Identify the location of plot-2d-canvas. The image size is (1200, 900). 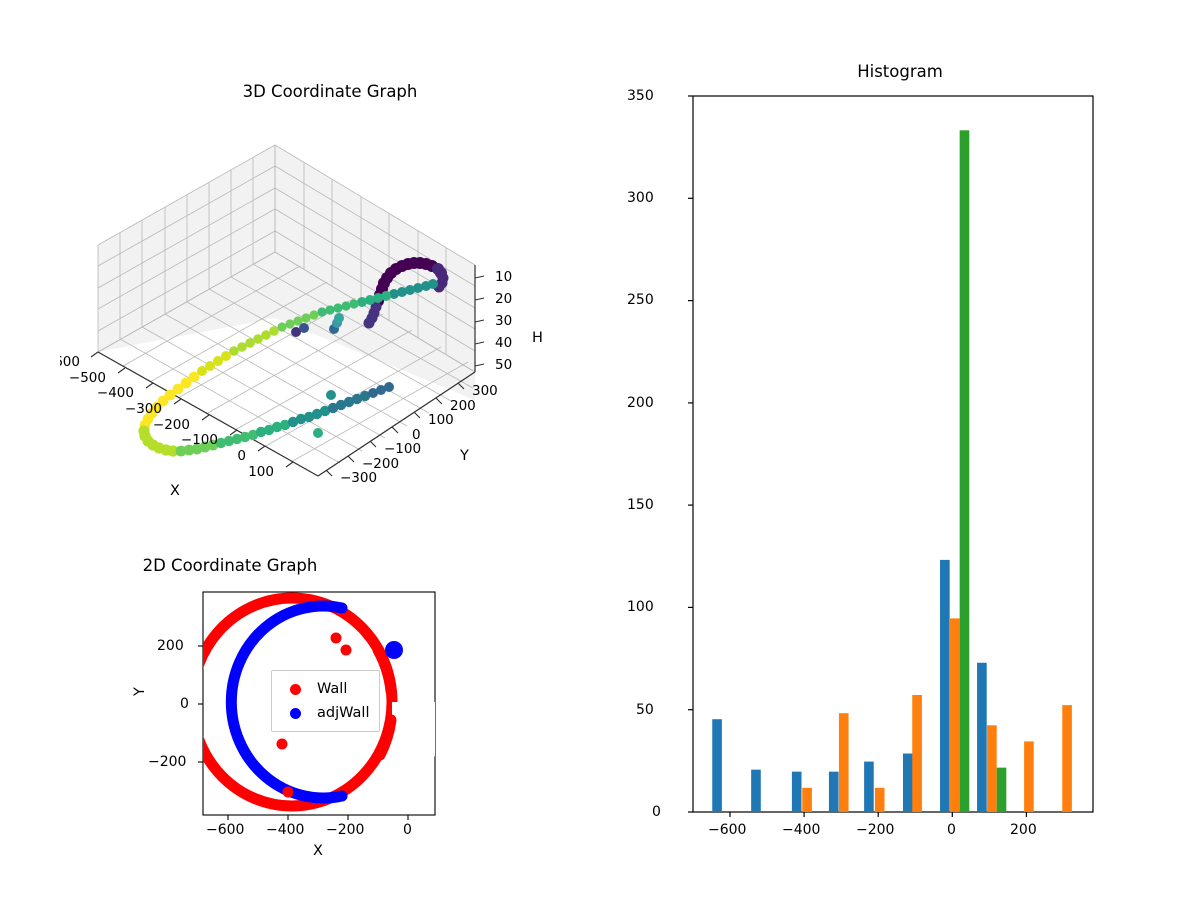
(317, 705).